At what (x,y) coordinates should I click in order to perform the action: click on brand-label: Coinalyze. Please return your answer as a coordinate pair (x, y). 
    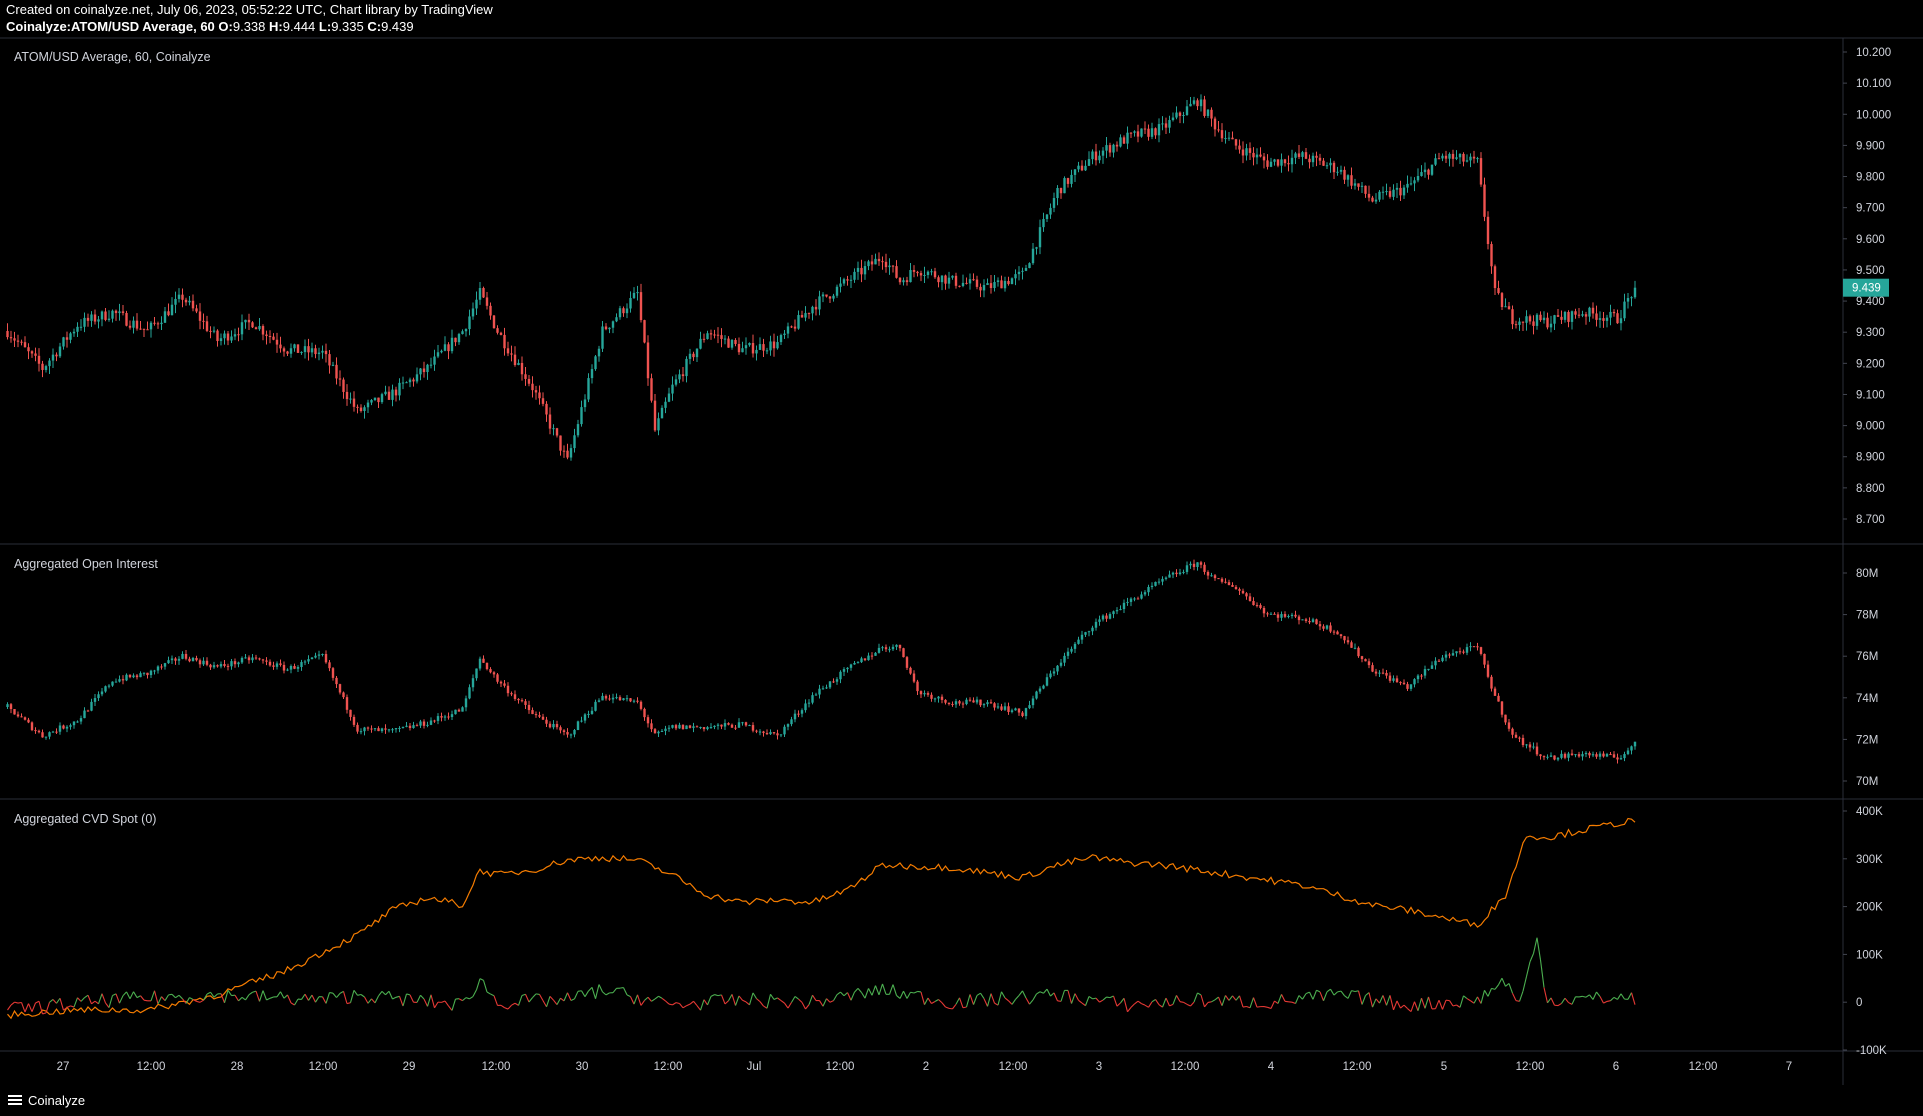
    Looking at the image, I should click on (57, 1100).